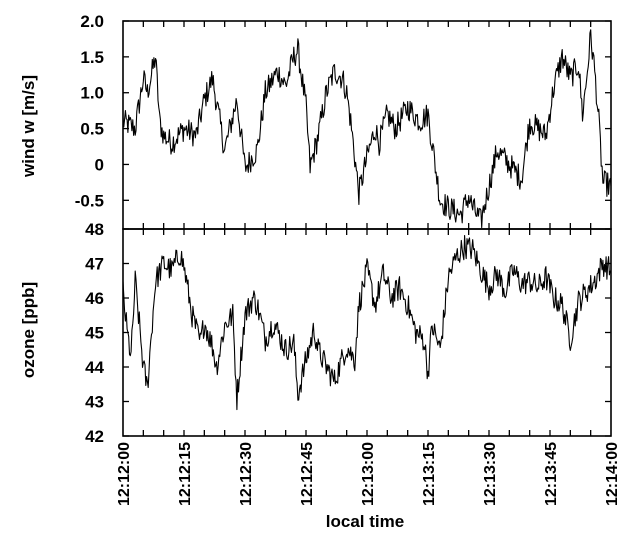 The width and height of the screenshot is (621, 533). I want to click on ozone-y-tick-label: 48, so click(94, 229).